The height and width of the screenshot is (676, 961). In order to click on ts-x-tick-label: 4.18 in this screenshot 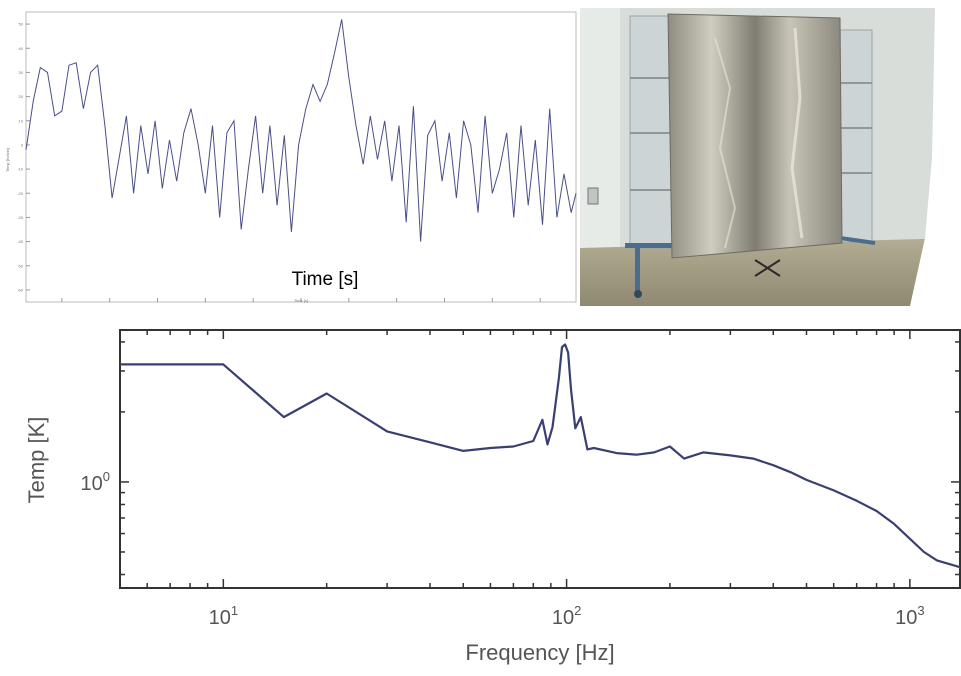, I will do `click(492, 305)`.